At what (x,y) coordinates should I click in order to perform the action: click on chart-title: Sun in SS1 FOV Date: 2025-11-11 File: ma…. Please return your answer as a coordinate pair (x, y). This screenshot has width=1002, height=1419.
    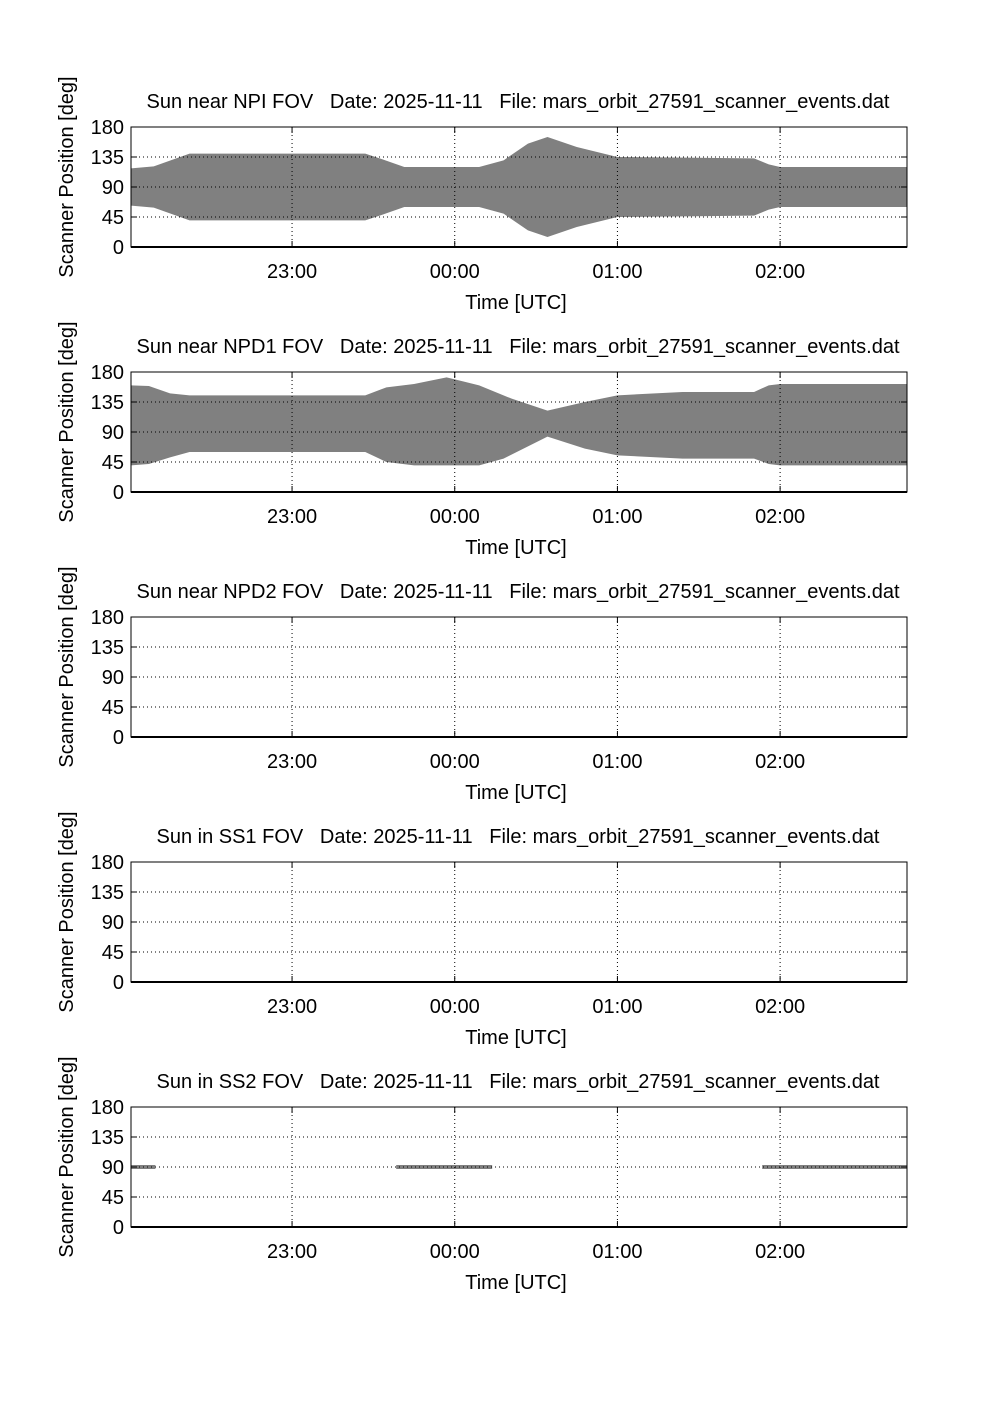
    Looking at the image, I should click on (517, 837).